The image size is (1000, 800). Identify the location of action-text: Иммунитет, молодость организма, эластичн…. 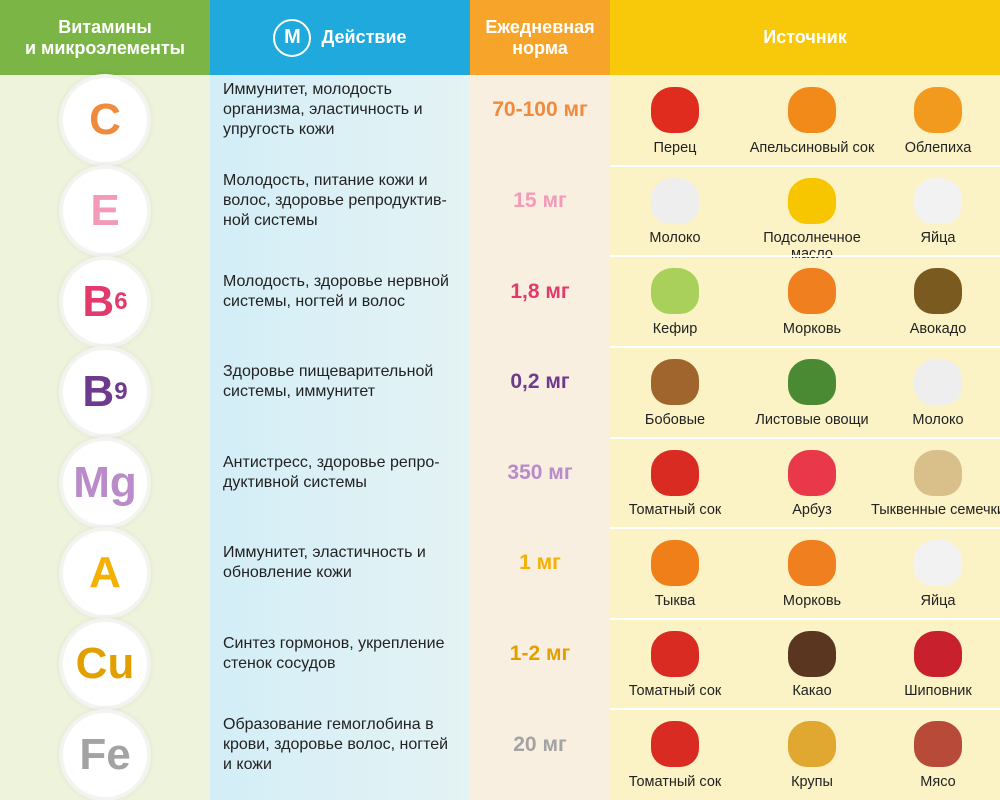
(323, 110).